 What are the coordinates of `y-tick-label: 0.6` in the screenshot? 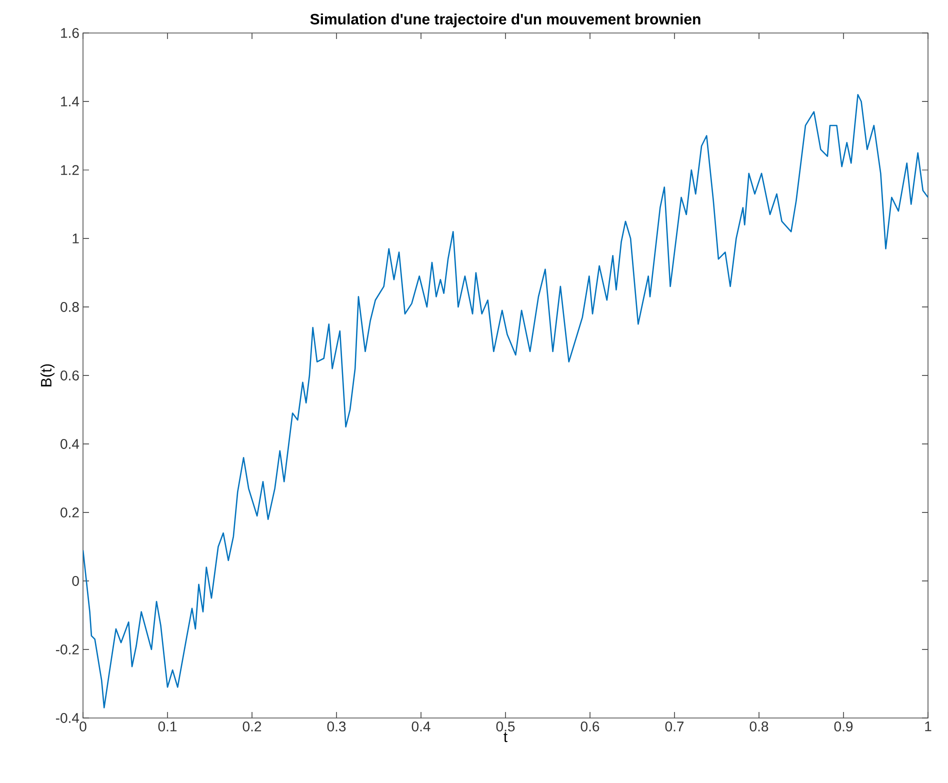 It's located at (69, 375).